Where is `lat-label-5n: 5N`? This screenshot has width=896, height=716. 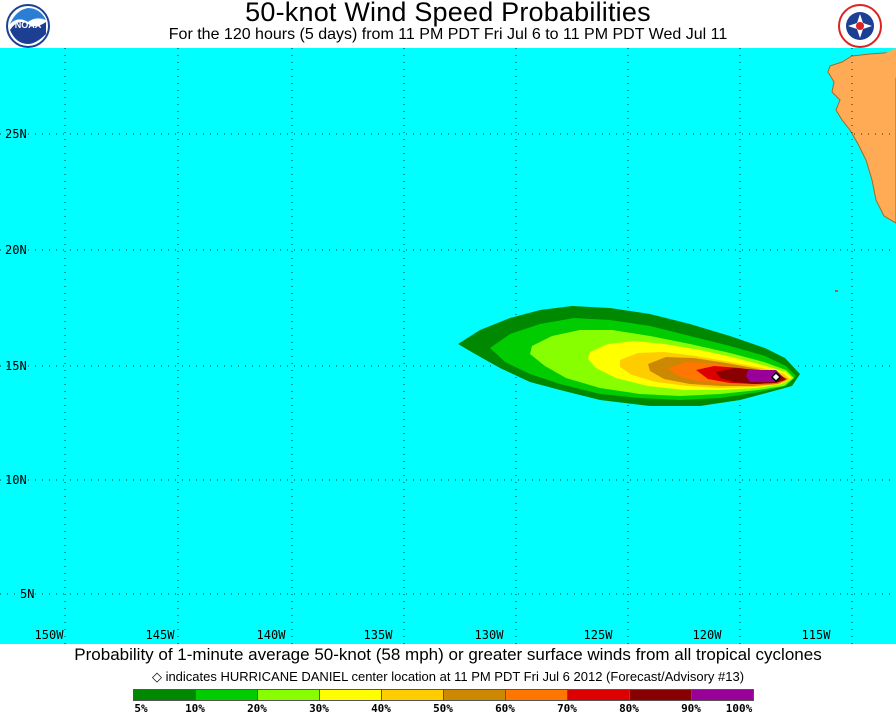
lat-label-5n: 5N is located at coordinates (27, 594).